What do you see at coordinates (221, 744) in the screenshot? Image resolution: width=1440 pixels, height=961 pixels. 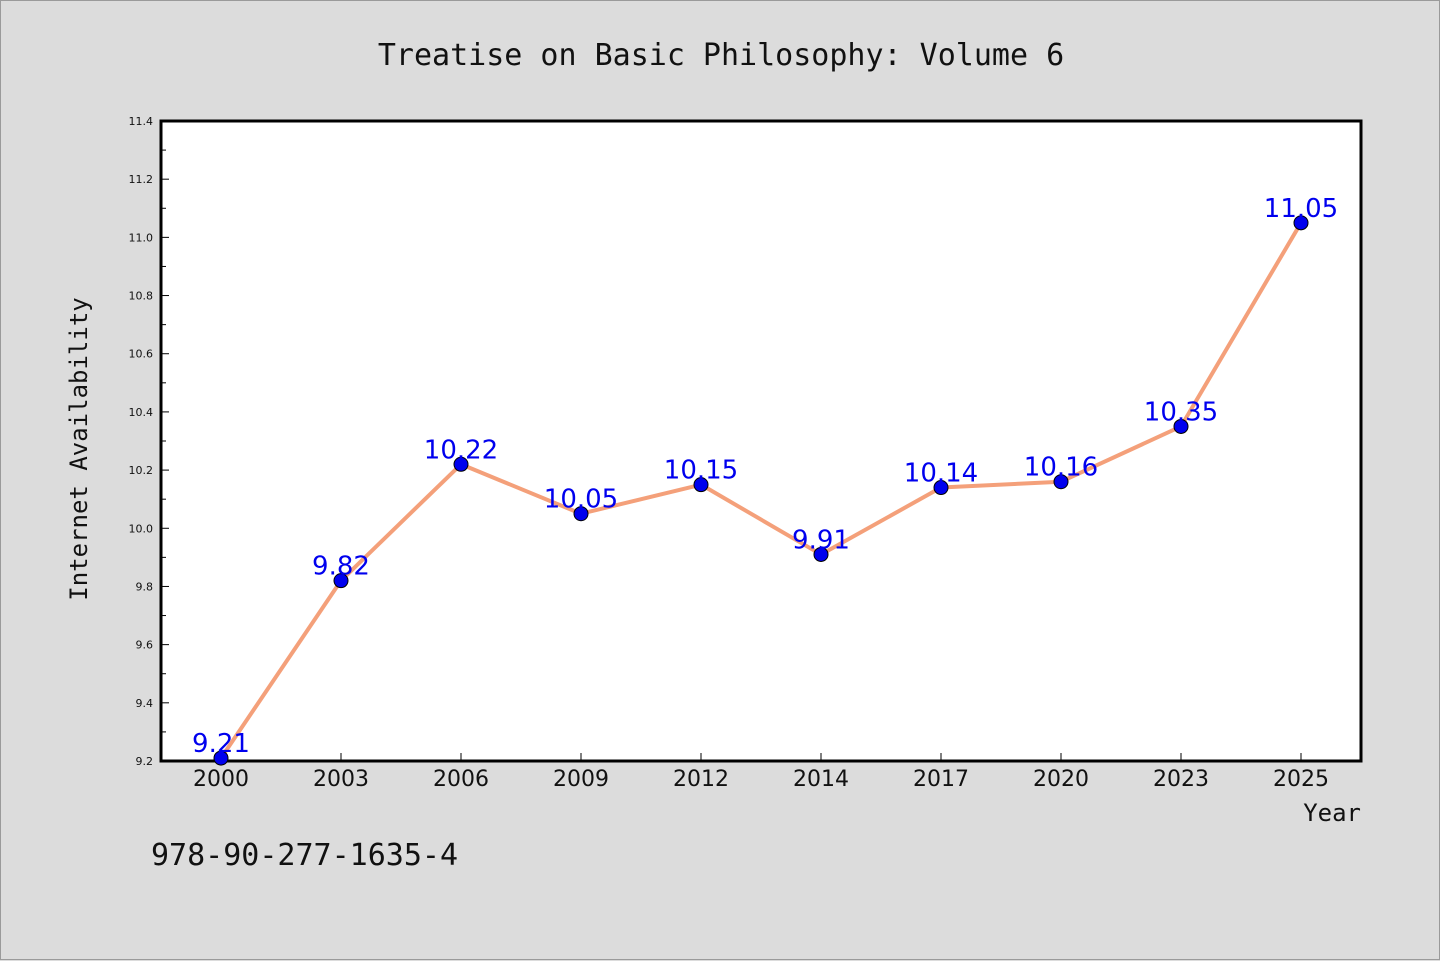 I see `data-label: 9.21` at bounding box center [221, 744].